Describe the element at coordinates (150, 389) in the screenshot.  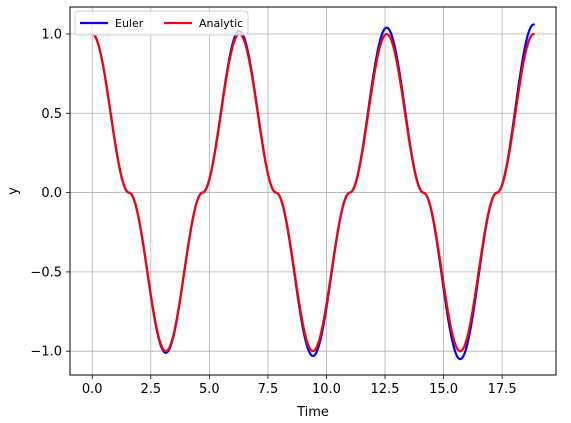
I see `x-tick-label: 2.5` at that location.